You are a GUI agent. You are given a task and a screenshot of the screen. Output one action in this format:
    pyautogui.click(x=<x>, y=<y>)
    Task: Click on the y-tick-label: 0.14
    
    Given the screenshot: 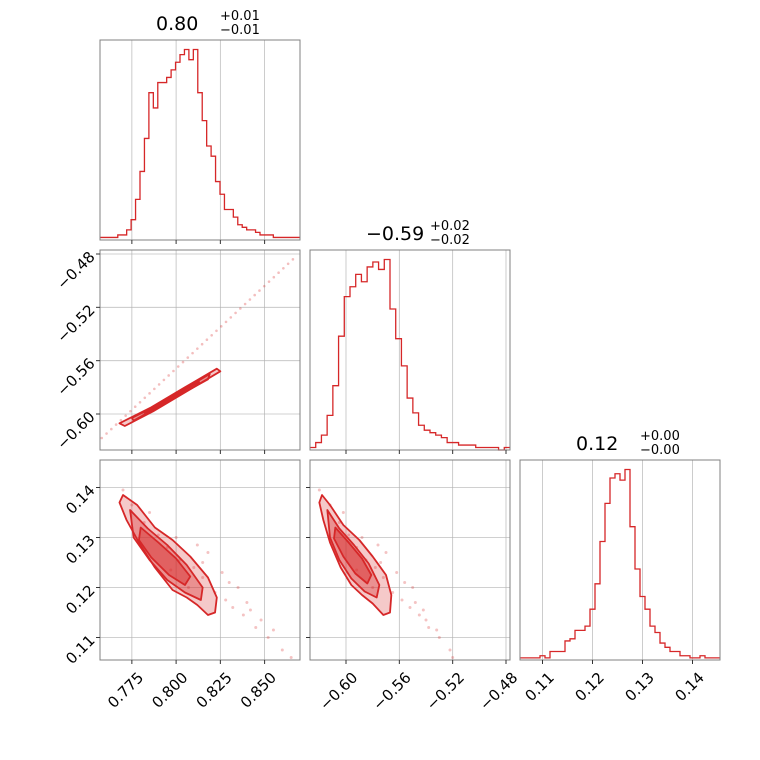 What is the action you would take?
    pyautogui.click(x=80, y=499)
    